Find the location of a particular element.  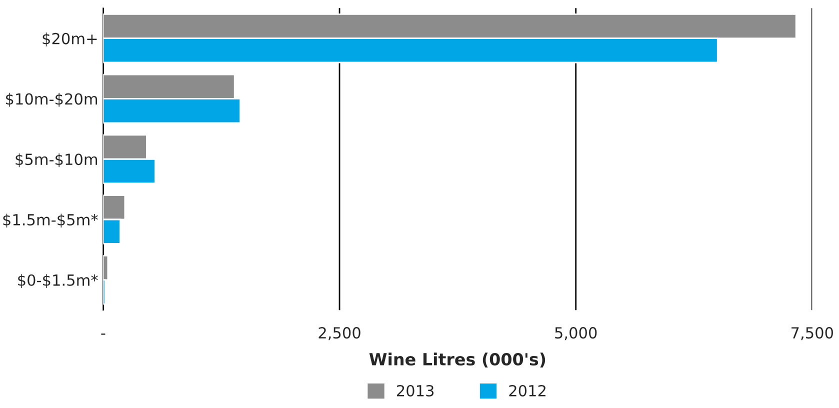

legend-label: 2013 is located at coordinates (415, 390).